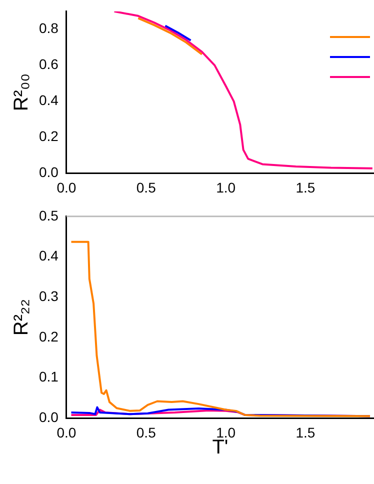 The height and width of the screenshot is (484, 374). Describe the element at coordinates (48, 296) in the screenshot. I see `y-tick-label: 0.3` at that location.